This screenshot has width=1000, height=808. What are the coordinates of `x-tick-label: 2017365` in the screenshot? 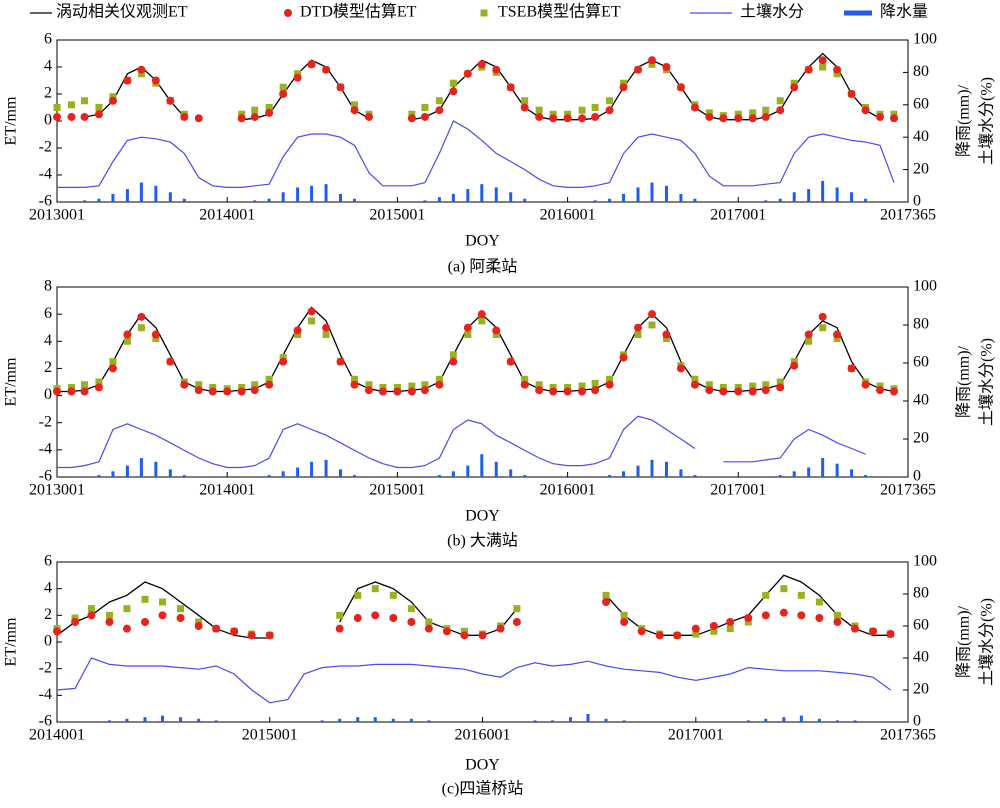 It's located at (908, 735).